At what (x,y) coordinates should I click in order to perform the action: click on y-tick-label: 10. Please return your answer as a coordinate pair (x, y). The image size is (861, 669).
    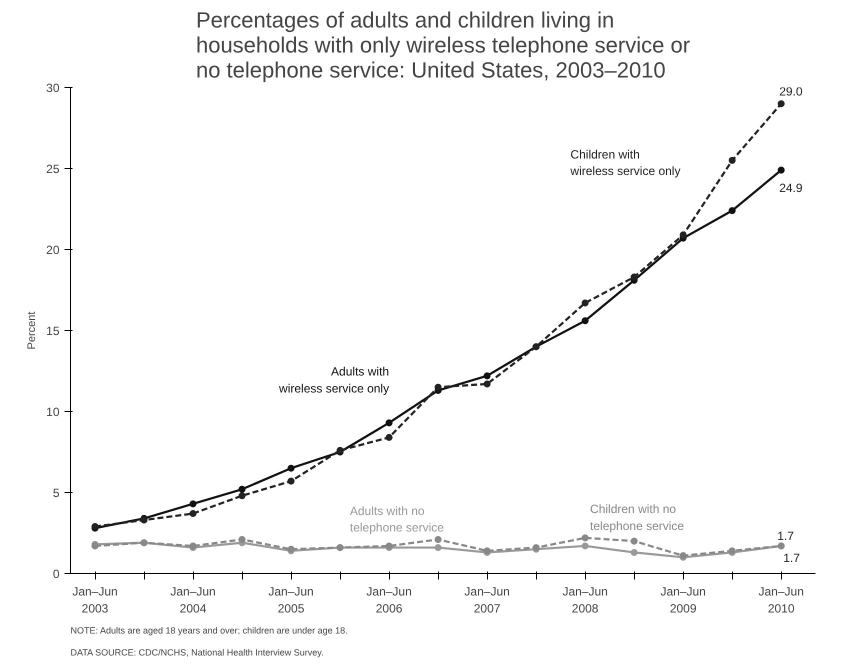
    Looking at the image, I should click on (53, 412).